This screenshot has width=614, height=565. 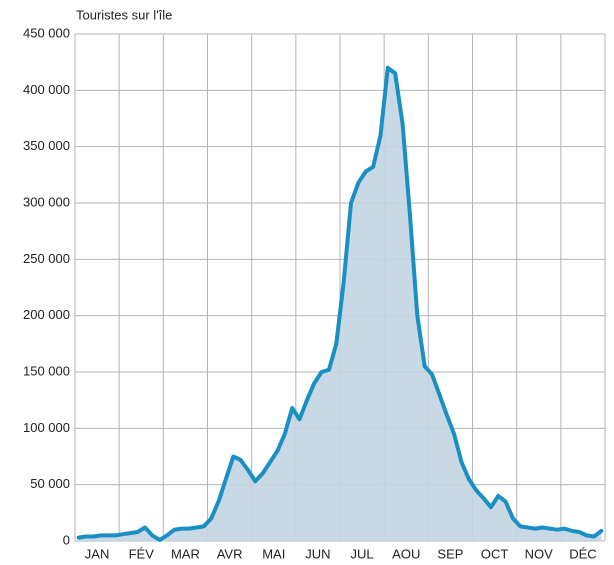 What do you see at coordinates (46, 32) in the screenshot?
I see `y-tick-label: 450 000` at bounding box center [46, 32].